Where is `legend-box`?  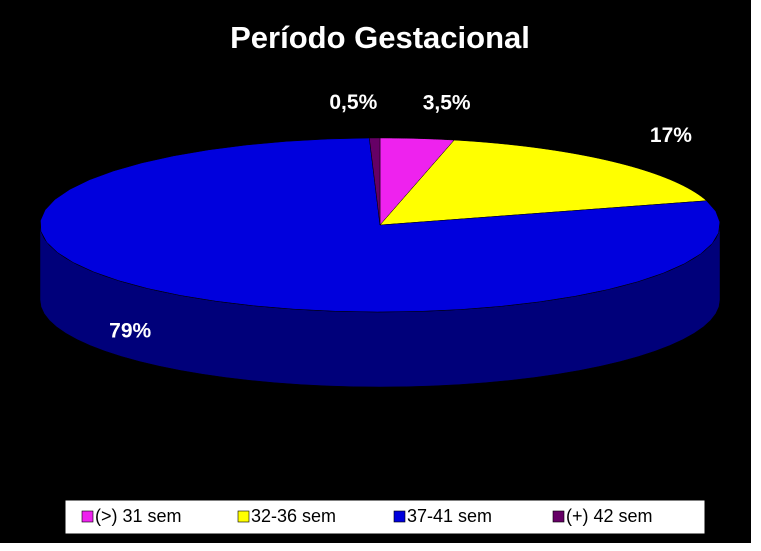
legend-box is located at coordinates (385, 517).